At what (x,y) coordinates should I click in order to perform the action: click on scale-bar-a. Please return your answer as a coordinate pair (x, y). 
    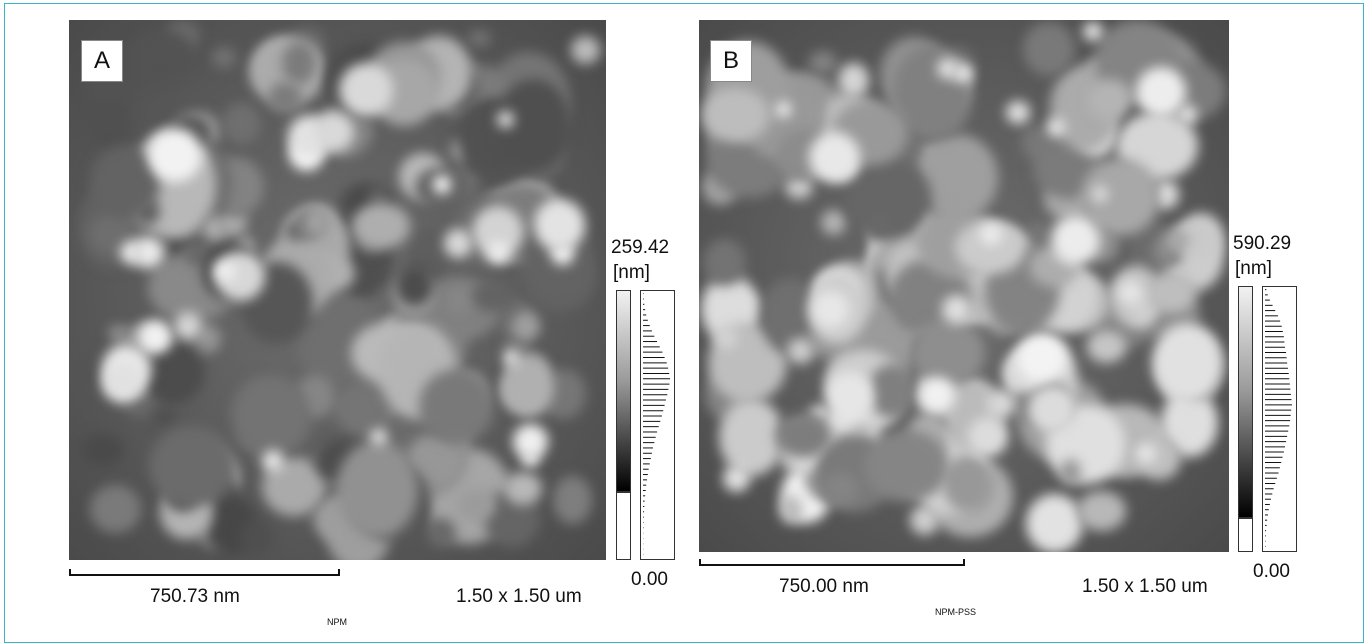
    Looking at the image, I should click on (204, 572).